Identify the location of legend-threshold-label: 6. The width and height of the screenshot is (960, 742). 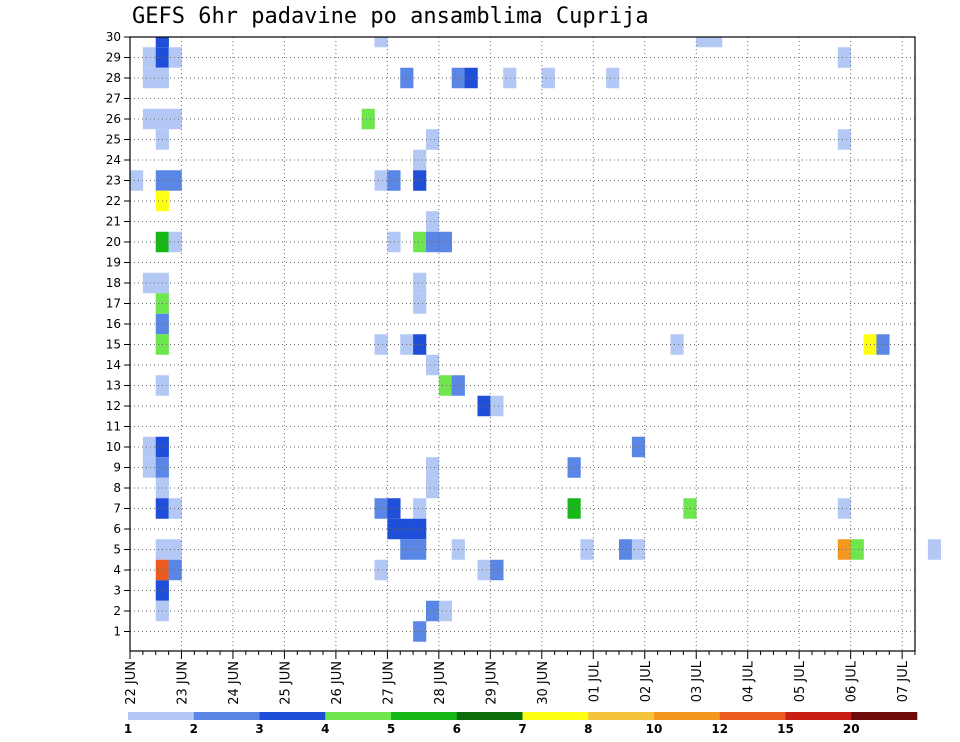
(457, 729).